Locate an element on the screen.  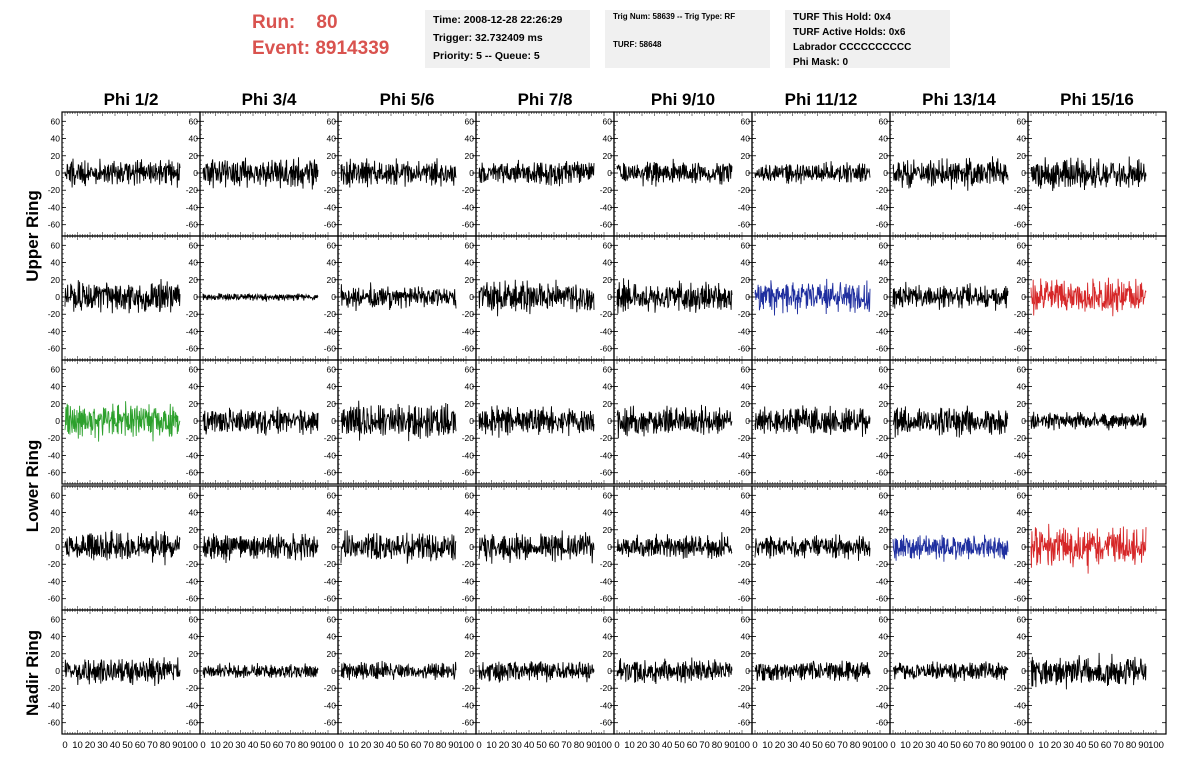
ring-label-3: Nadir Ring is located at coordinates (32, 673).